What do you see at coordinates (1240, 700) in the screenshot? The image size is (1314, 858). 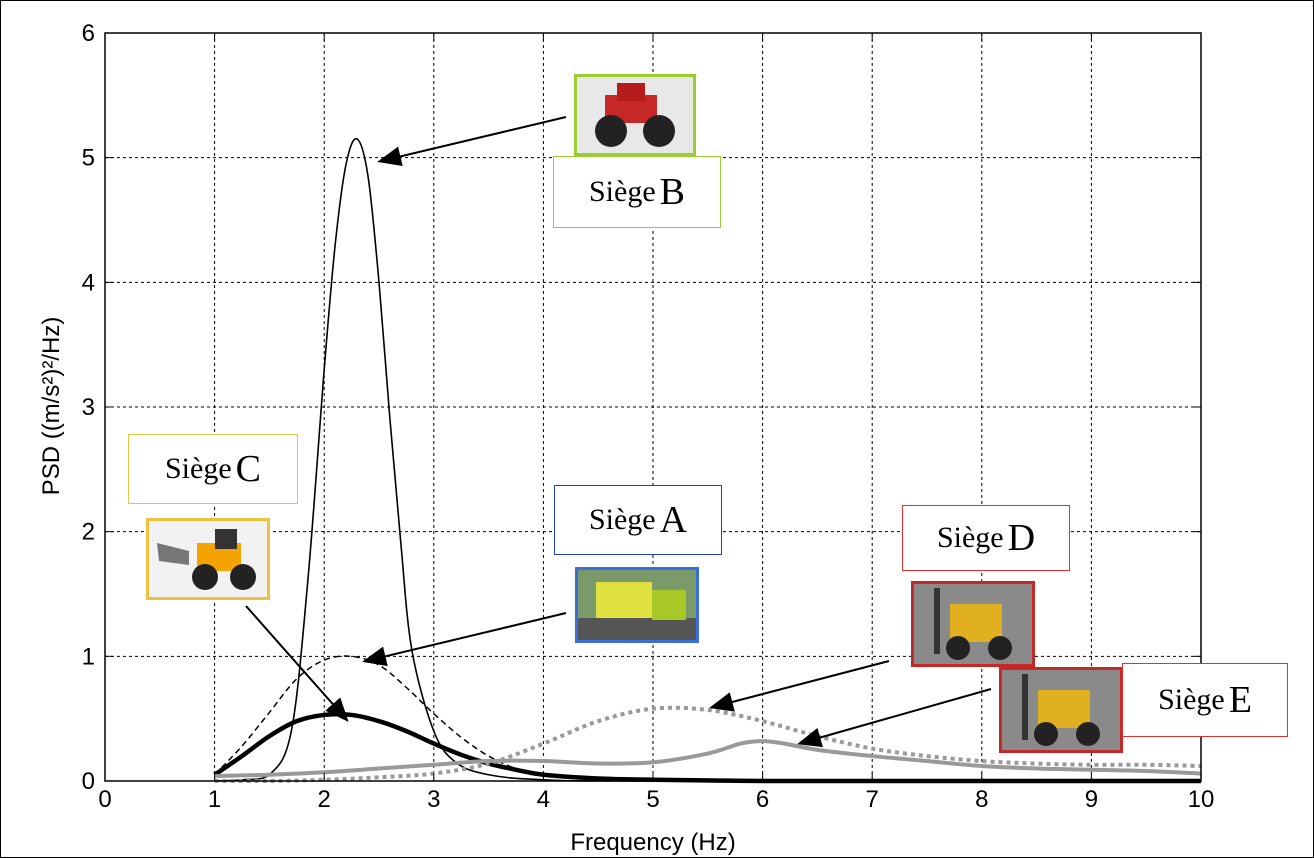 I see `label-letter: E` at bounding box center [1240, 700].